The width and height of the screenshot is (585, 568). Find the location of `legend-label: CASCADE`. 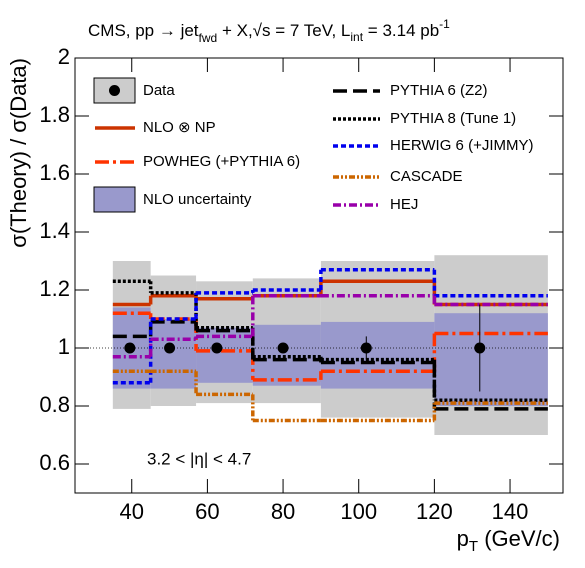

legend-label: CASCADE is located at coordinates (426, 176).